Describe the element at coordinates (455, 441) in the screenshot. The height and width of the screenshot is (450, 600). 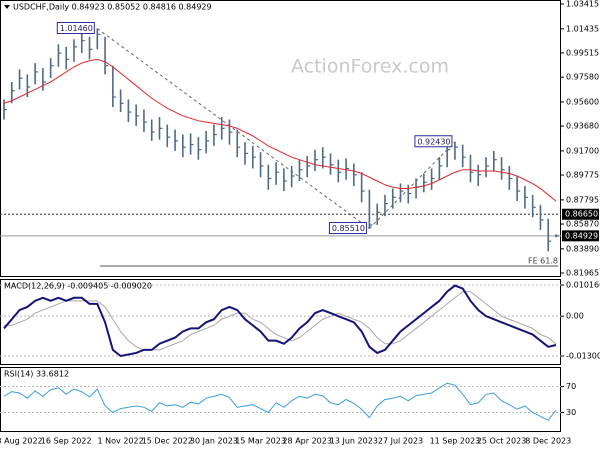
I see `x-tick-label: 11 Sep 2023` at that location.